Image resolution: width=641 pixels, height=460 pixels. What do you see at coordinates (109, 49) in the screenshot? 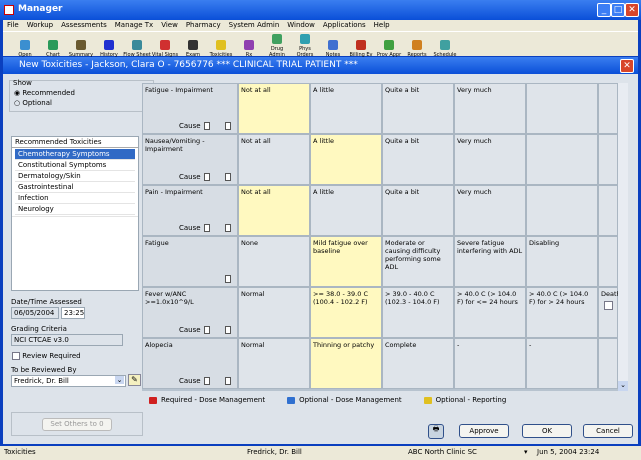
I see `toolbar-history-button: History` at bounding box center [109, 49].